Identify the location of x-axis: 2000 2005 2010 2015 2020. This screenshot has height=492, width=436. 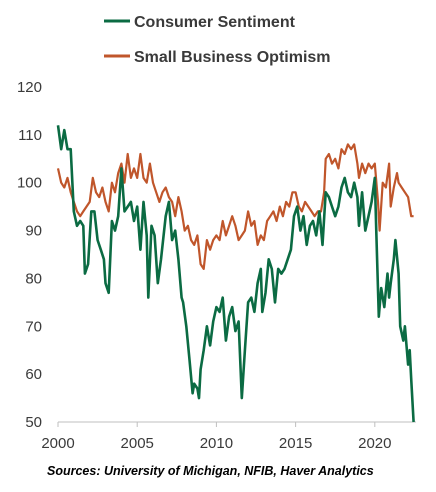
(216, 437).